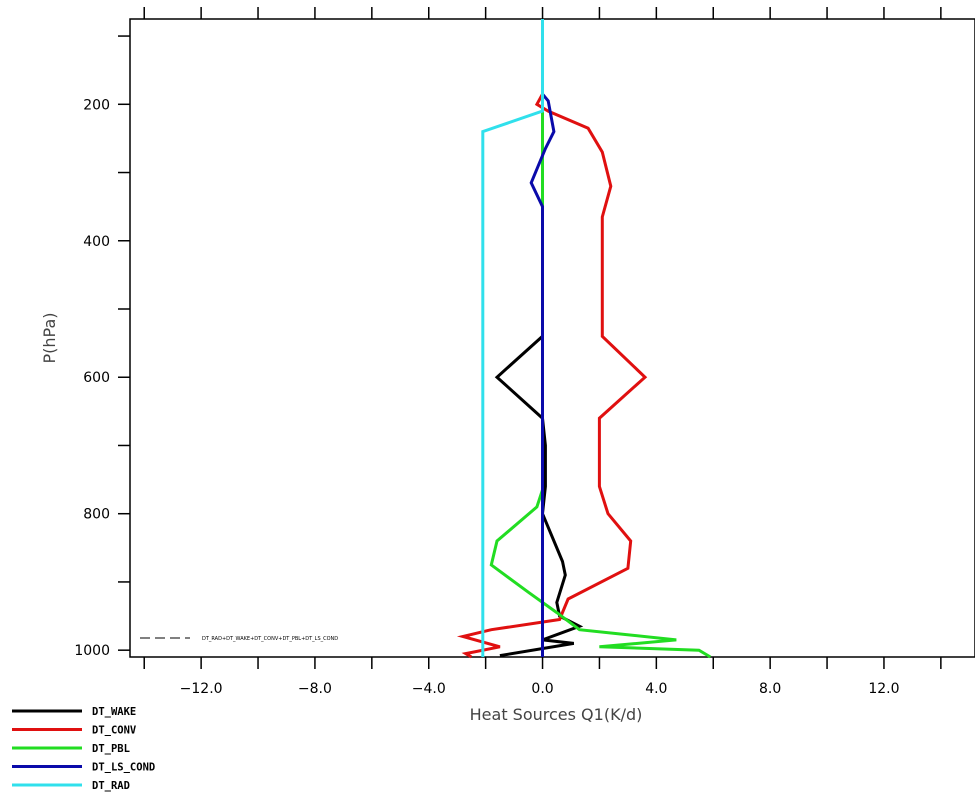 The width and height of the screenshot is (975, 799). I want to click on legend: DT_WAKE DT_CONV DT_PBL DT_LS_COND DT_RAD, so click(83, 749).